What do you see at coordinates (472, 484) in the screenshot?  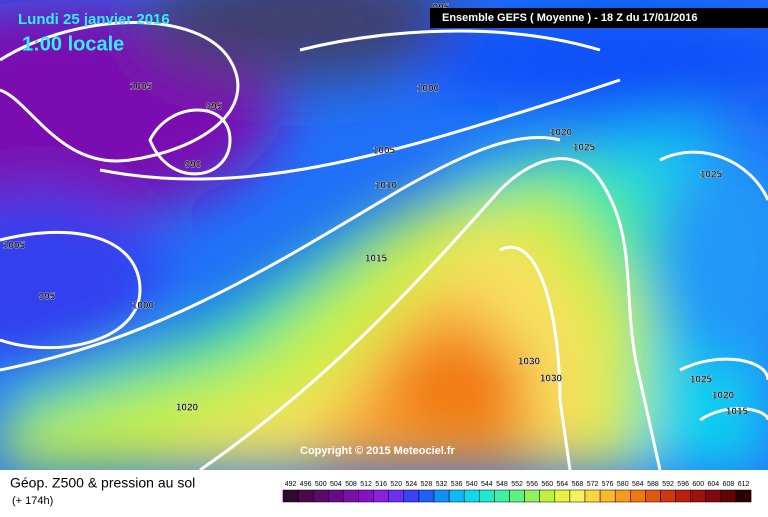 I see `colorbar-label: 540` at bounding box center [472, 484].